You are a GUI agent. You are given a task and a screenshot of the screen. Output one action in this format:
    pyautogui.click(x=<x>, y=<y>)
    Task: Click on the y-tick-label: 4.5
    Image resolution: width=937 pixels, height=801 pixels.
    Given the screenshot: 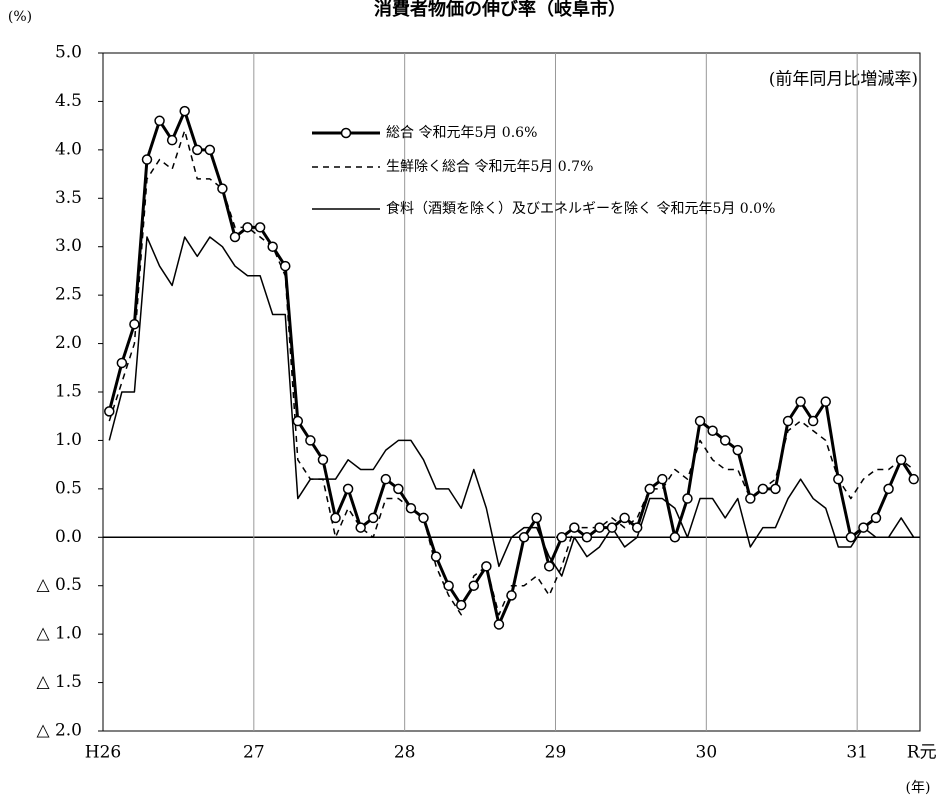 What is the action you would take?
    pyautogui.click(x=68, y=101)
    